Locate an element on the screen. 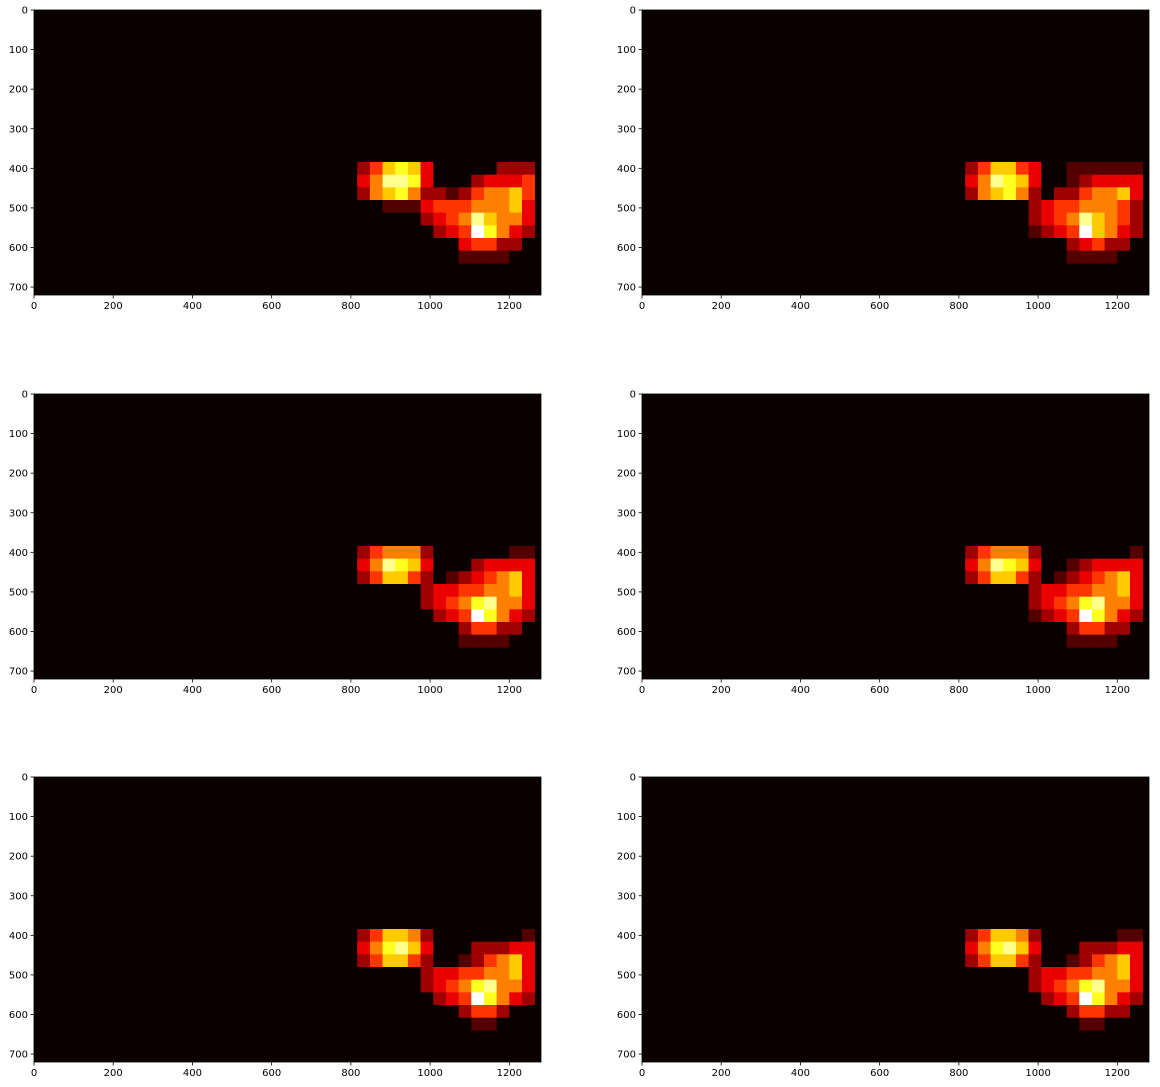 This screenshot has width=1160, height=1087. x-tick-label: 400 is located at coordinates (192, 306).